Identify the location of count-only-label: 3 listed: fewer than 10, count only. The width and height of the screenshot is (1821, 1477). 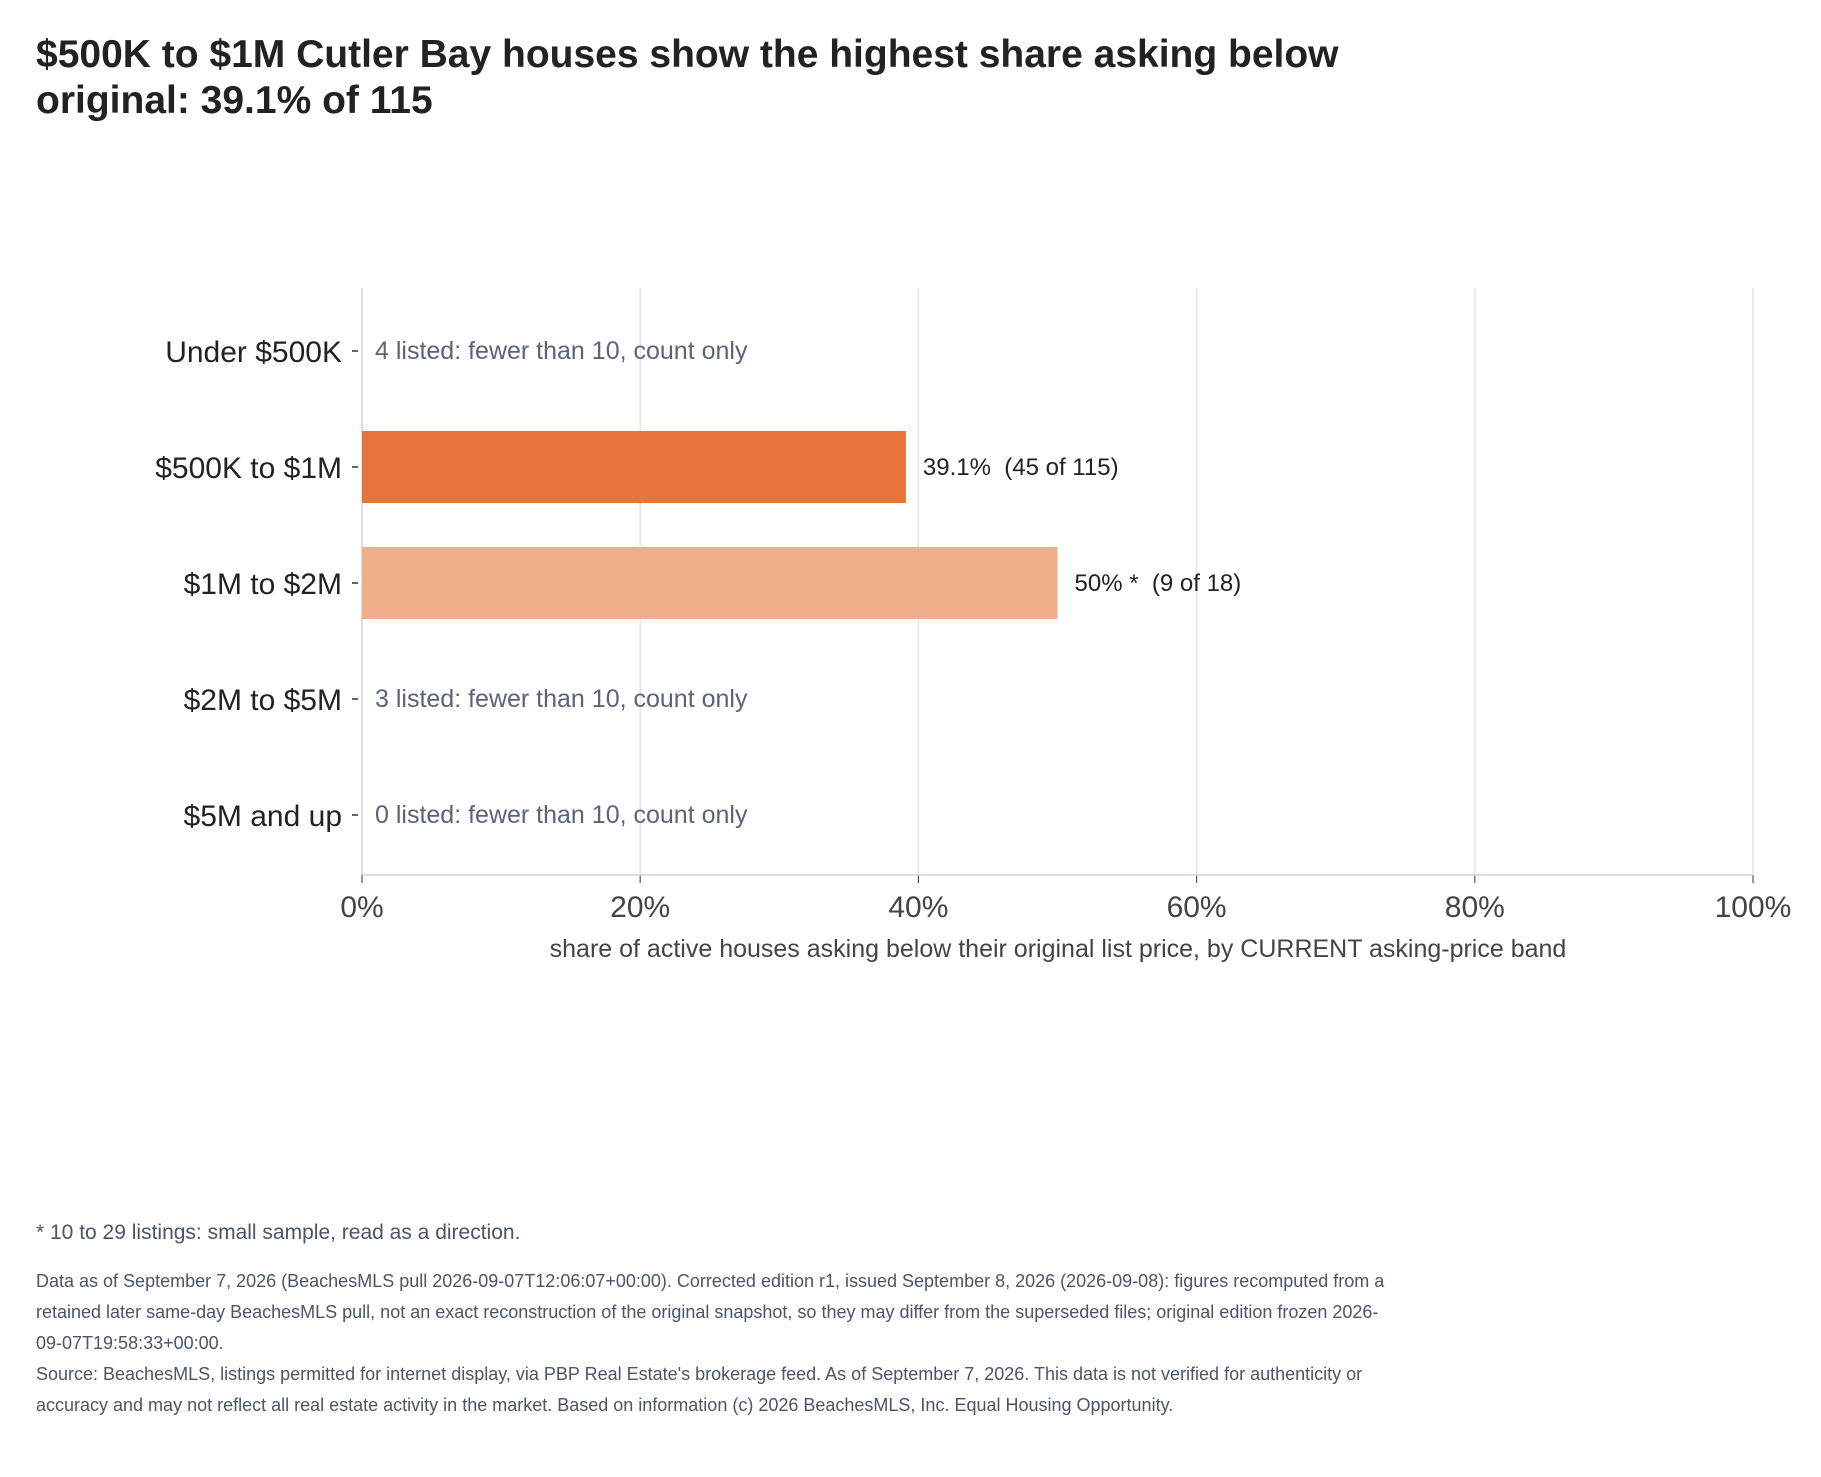
(561, 699).